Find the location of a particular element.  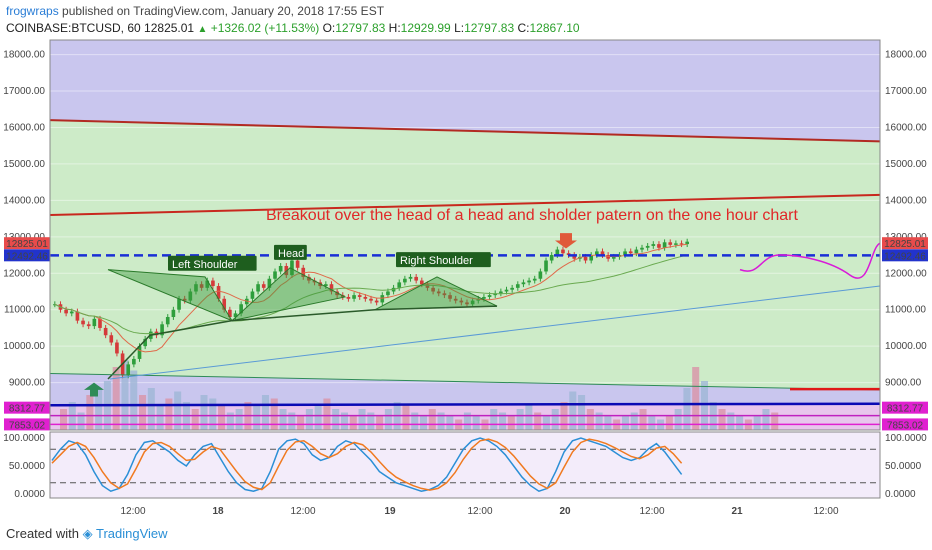

y-tick-right: 11000.00 is located at coordinates (905, 310).